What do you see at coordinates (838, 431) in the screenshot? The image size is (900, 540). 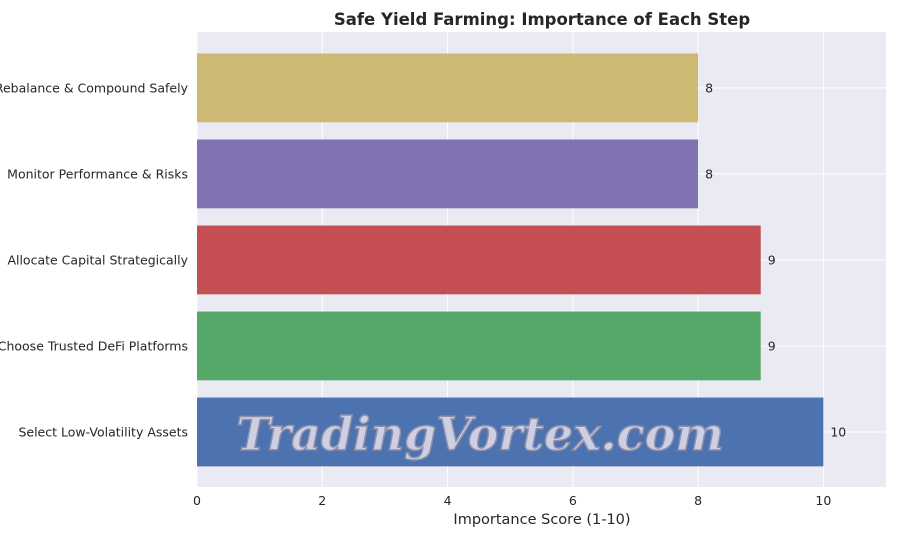 I see `data-label: 10` at bounding box center [838, 431].